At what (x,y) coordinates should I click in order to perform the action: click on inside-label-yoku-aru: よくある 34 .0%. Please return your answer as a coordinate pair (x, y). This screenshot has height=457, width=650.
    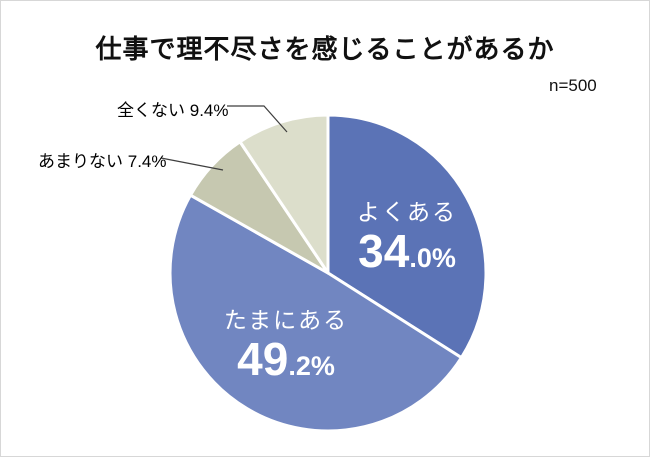
    Looking at the image, I should click on (407, 233).